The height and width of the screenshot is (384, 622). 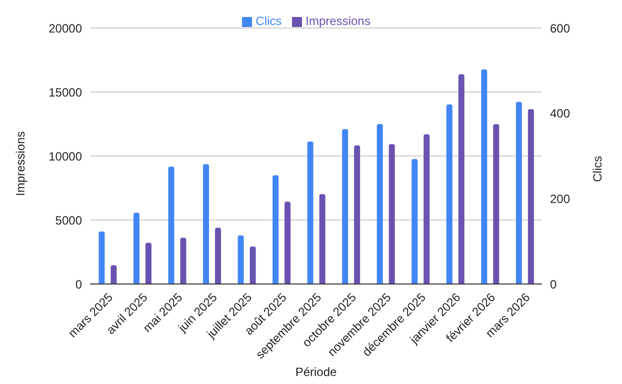 I want to click on y-tick-label: 15000, so click(x=65, y=92).